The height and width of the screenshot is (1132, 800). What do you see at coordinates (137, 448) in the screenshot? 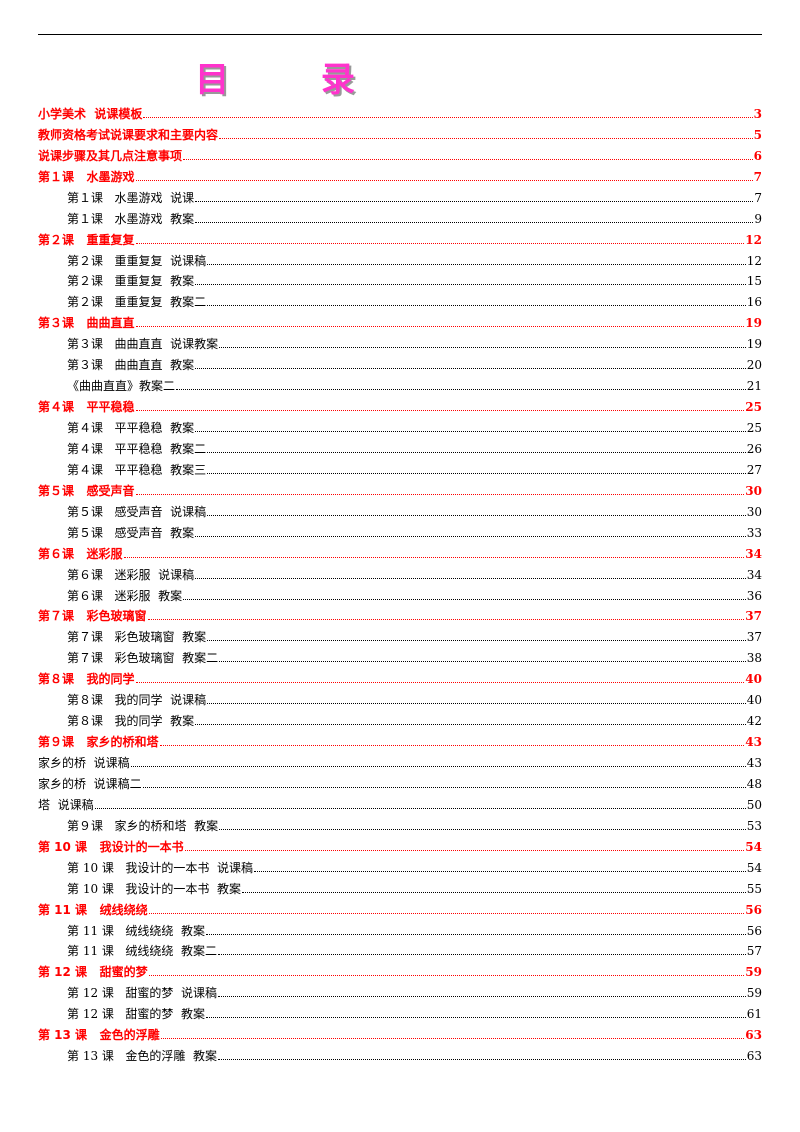
I see `toc-entry-label: 第４课 平平稳稳 教案二` at bounding box center [137, 448].